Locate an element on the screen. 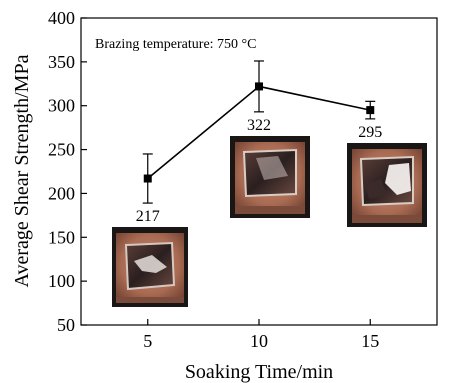 This screenshot has height=383, width=450. inset-photo-15min is located at coordinates (387, 185).